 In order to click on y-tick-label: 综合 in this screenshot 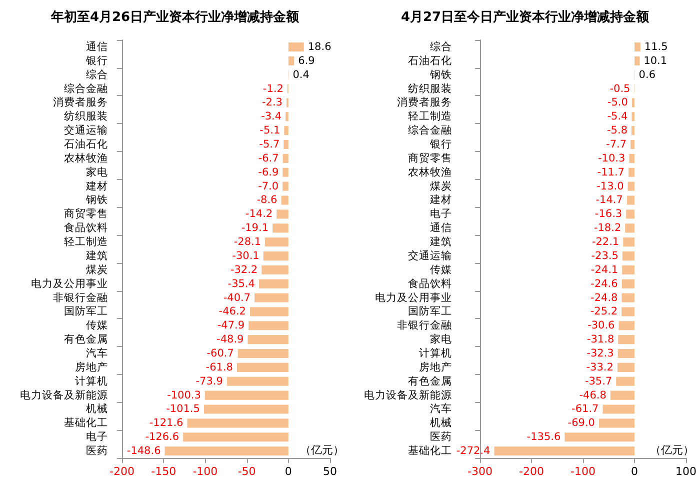, I will do `click(441, 46)`.